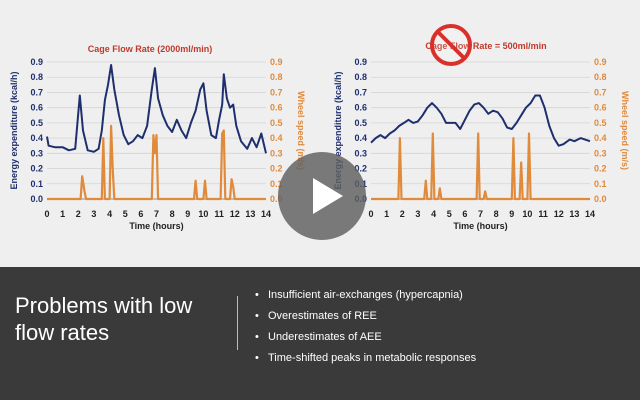 The height and width of the screenshot is (400, 640). I want to click on divider, so click(237, 323).